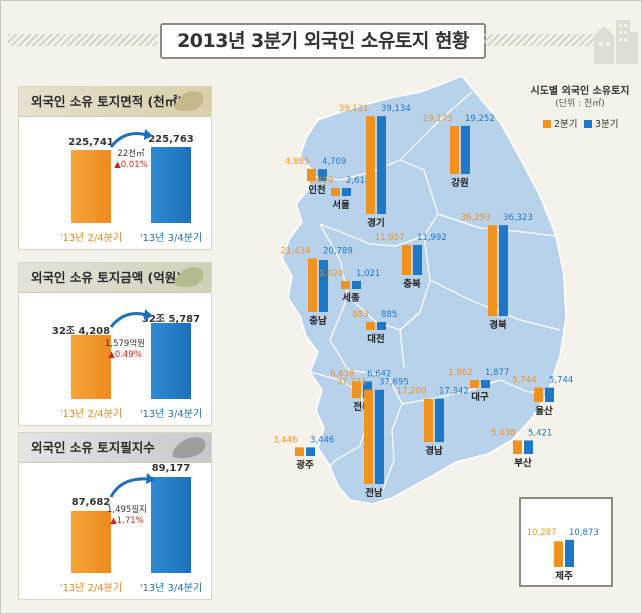 The image size is (642, 614). I want to click on label-충북-q2: 11,957, so click(390, 238).